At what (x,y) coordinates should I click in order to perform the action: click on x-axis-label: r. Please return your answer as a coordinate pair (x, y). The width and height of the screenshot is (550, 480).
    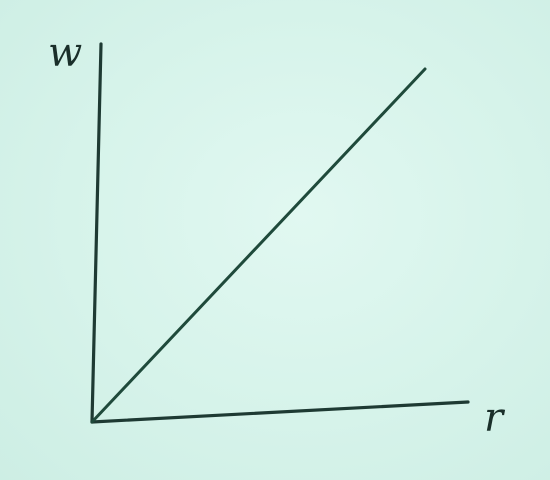
    Looking at the image, I should click on (495, 418).